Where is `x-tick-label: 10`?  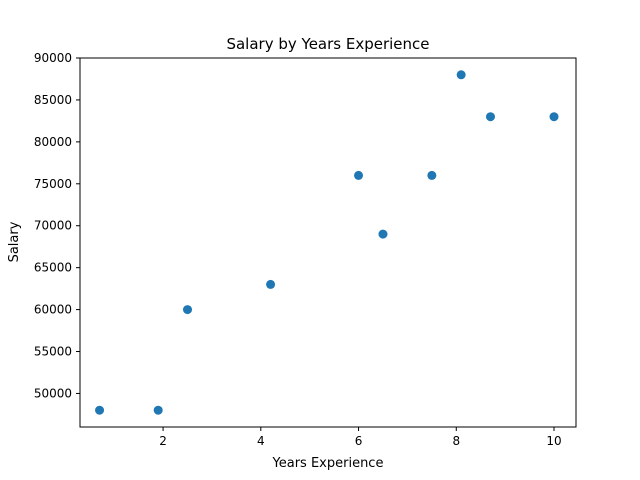 x-tick-label: 10 is located at coordinates (553, 441).